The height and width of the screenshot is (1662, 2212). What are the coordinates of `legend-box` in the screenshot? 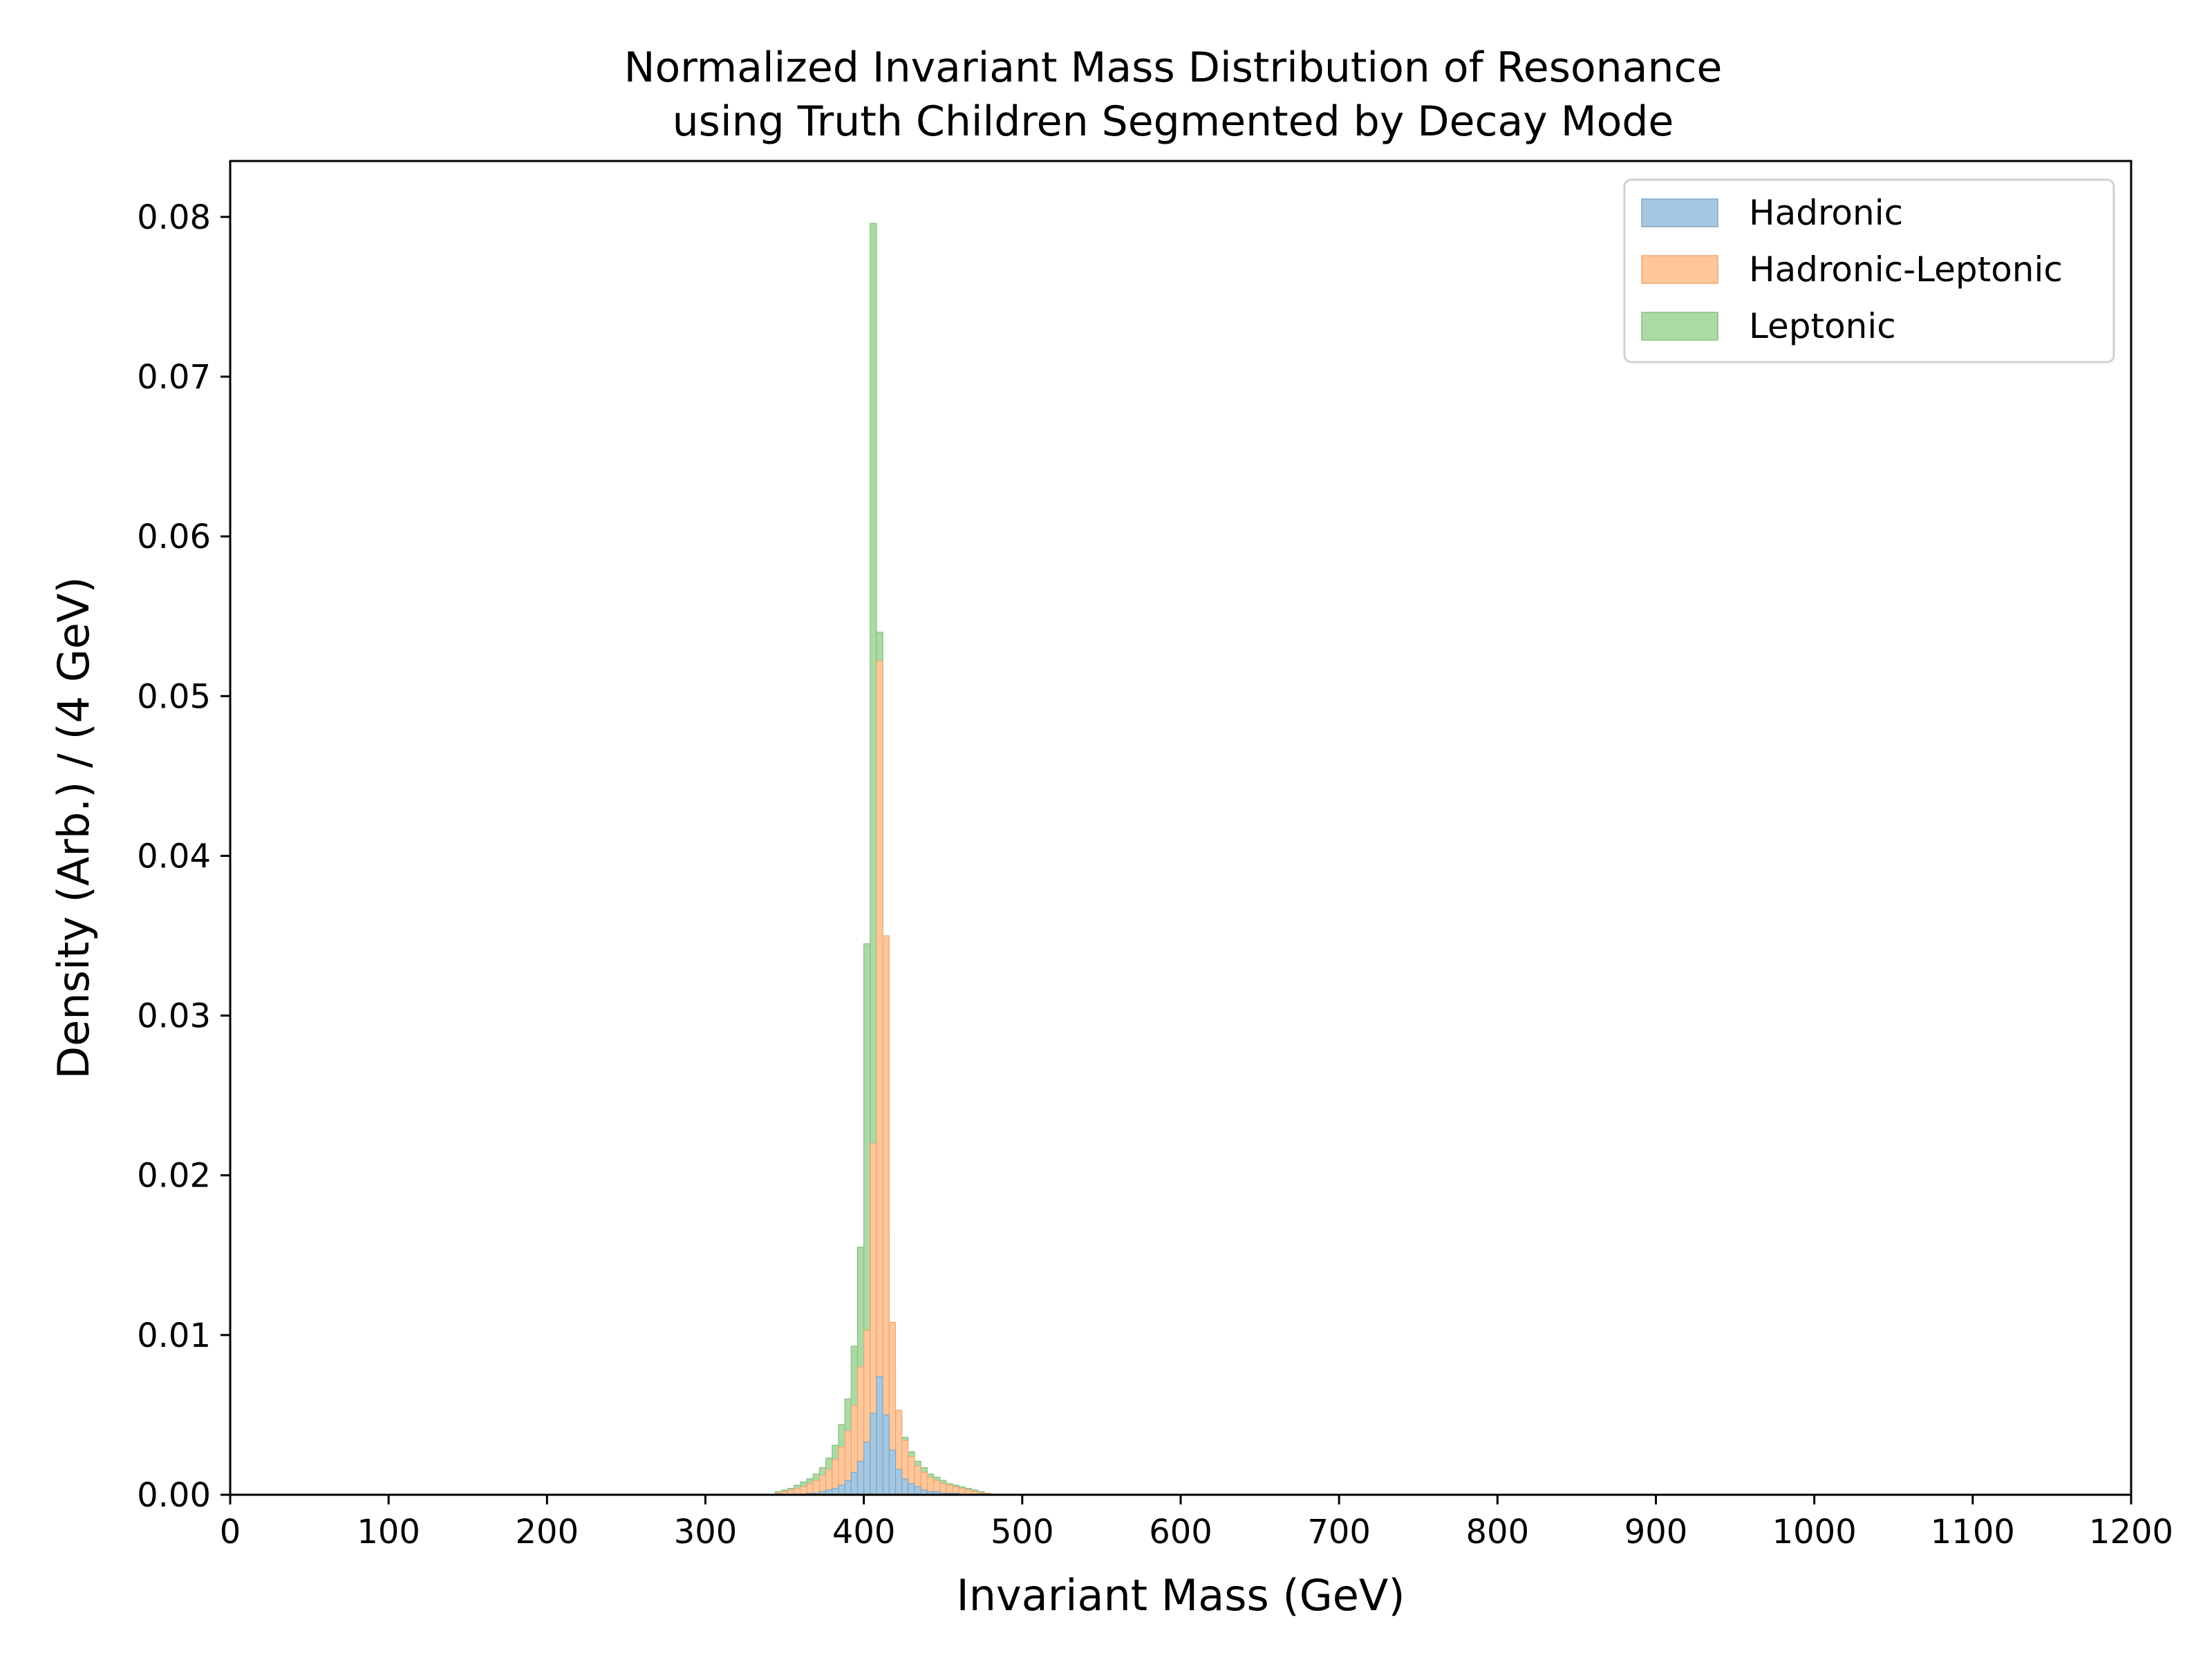 It's located at (1869, 270).